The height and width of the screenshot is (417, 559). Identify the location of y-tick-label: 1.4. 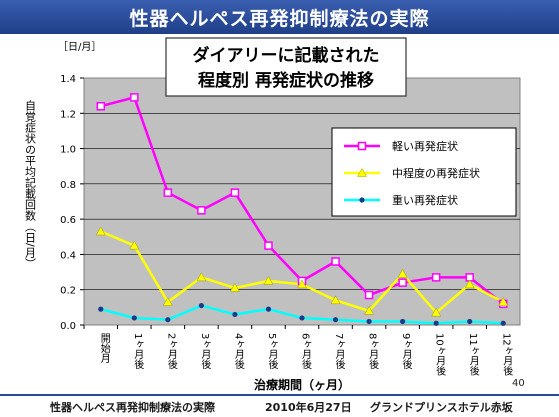
(68, 79).